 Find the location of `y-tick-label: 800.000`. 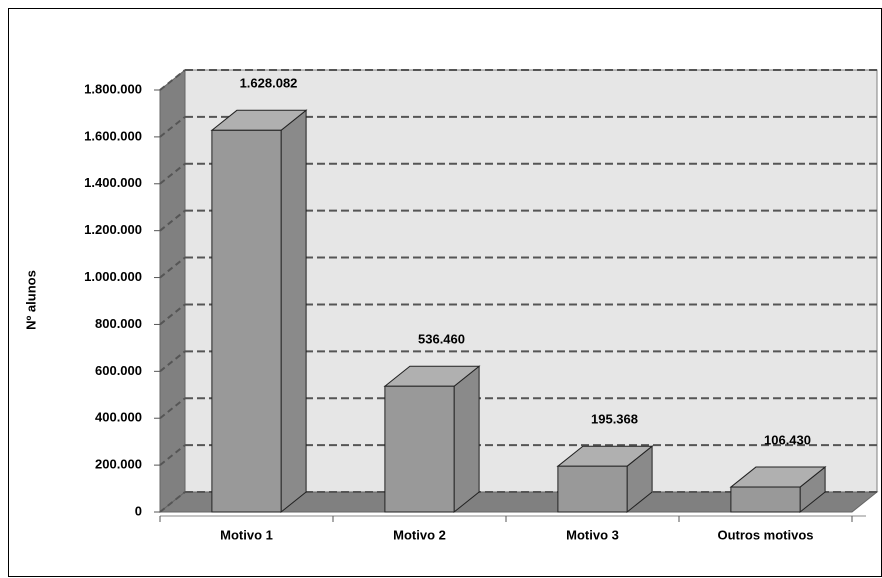

y-tick-label: 800.000 is located at coordinates (118, 323).